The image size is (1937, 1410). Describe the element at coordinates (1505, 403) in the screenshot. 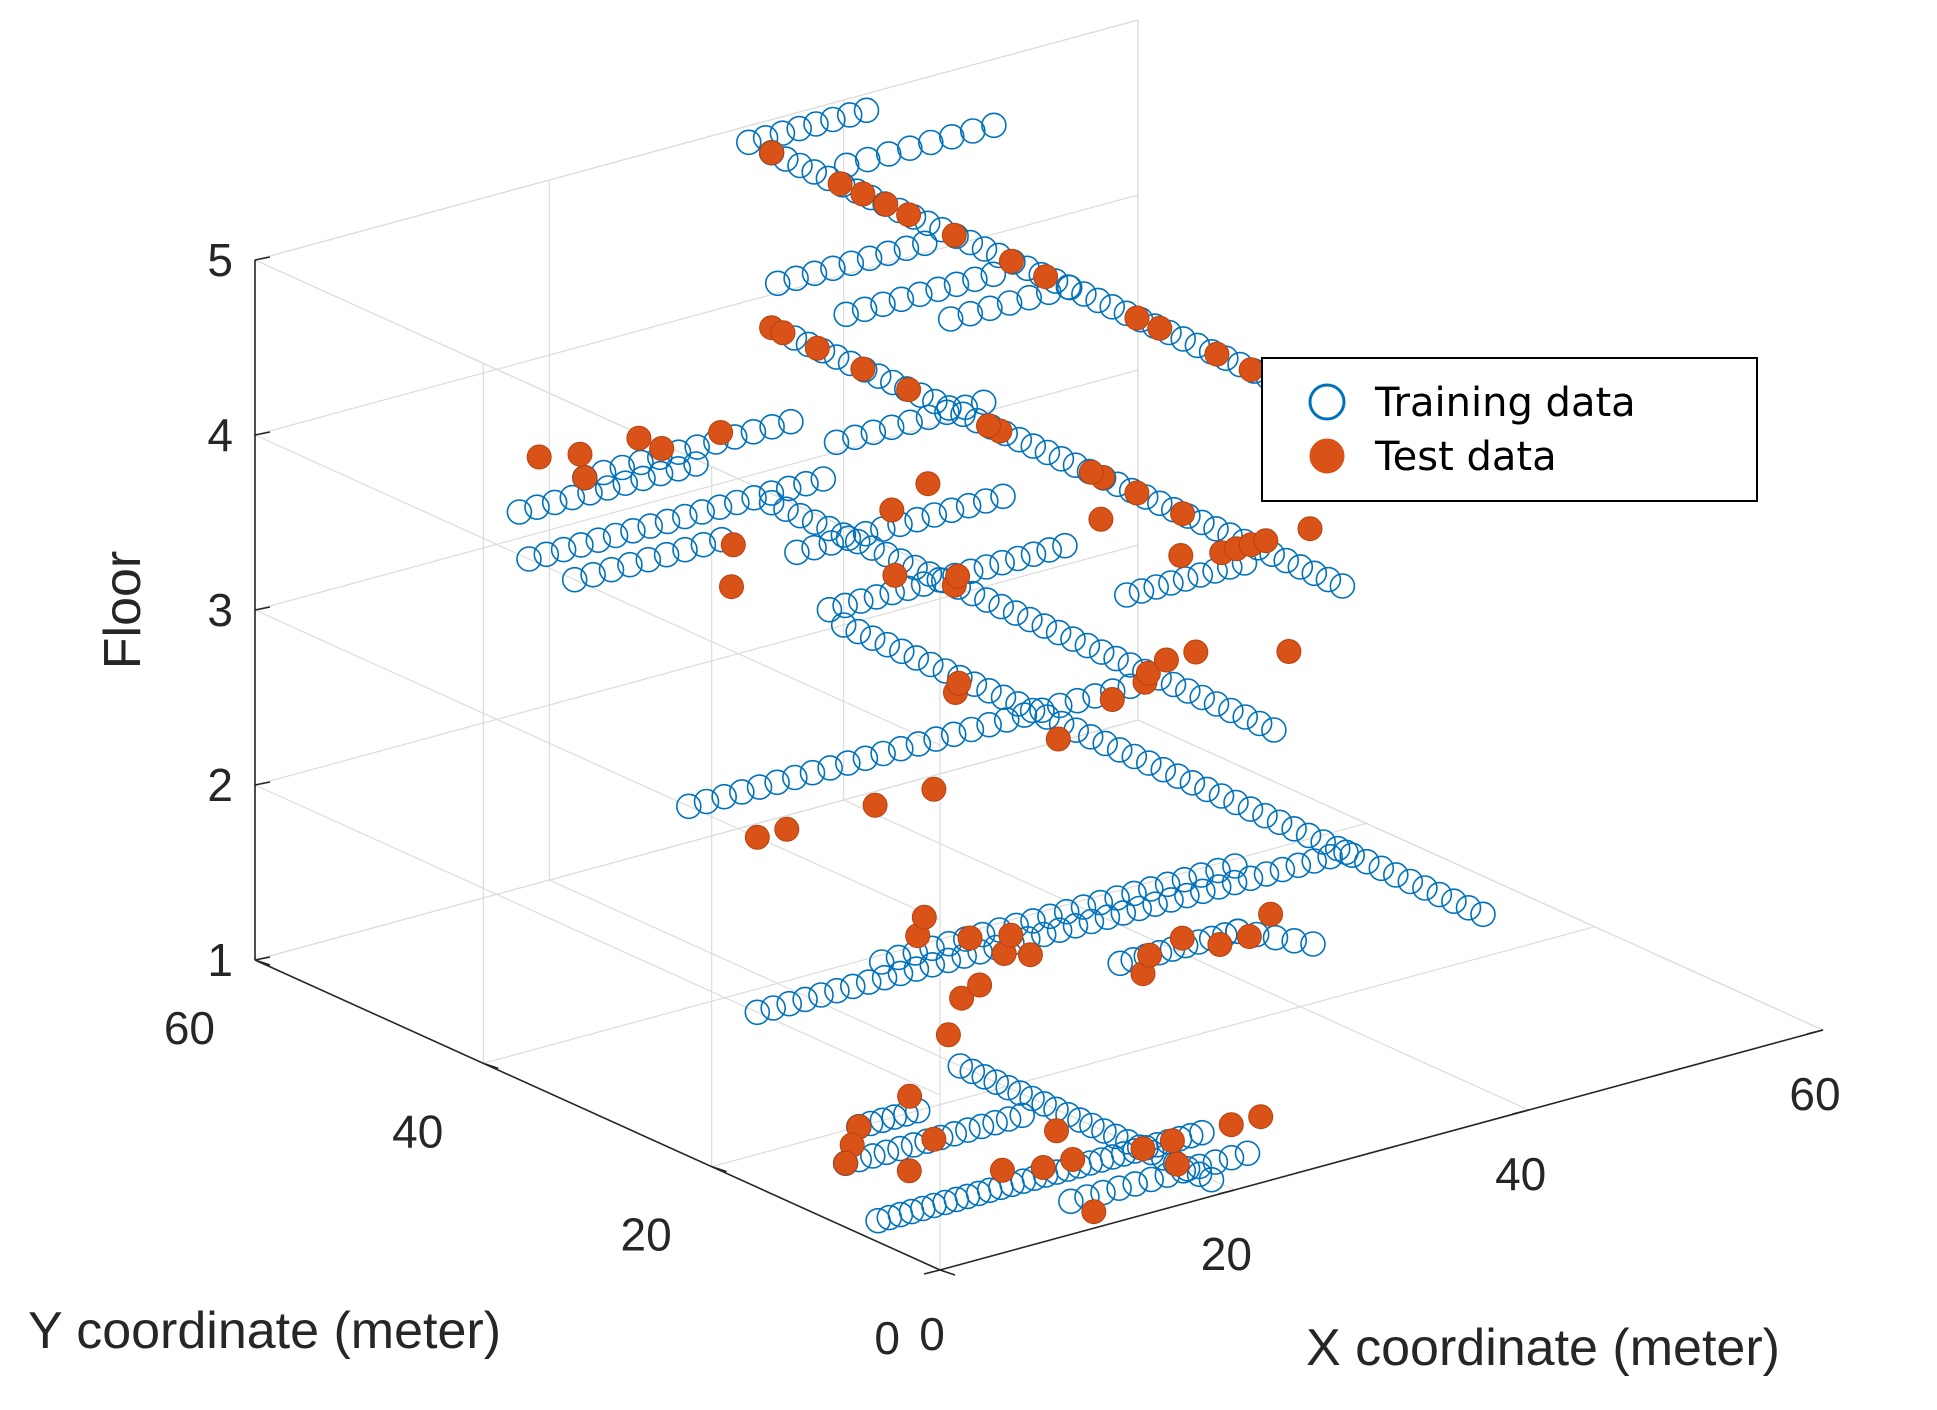

I see `legend-training-label: Training data` at that location.